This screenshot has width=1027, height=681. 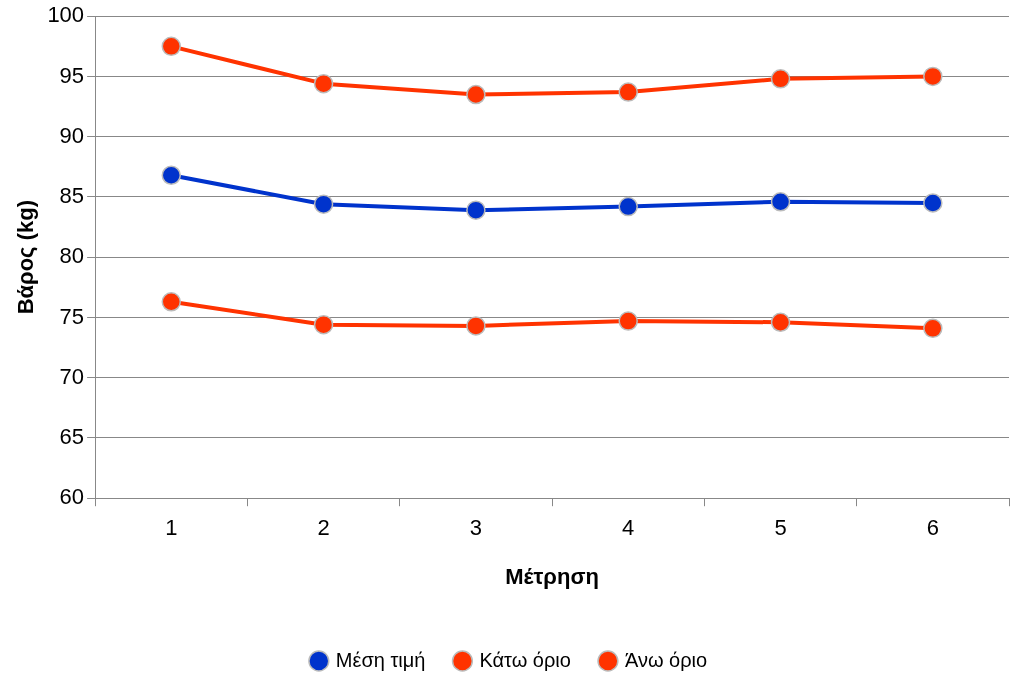 I want to click on x-tick-label: 4, so click(x=628, y=528).